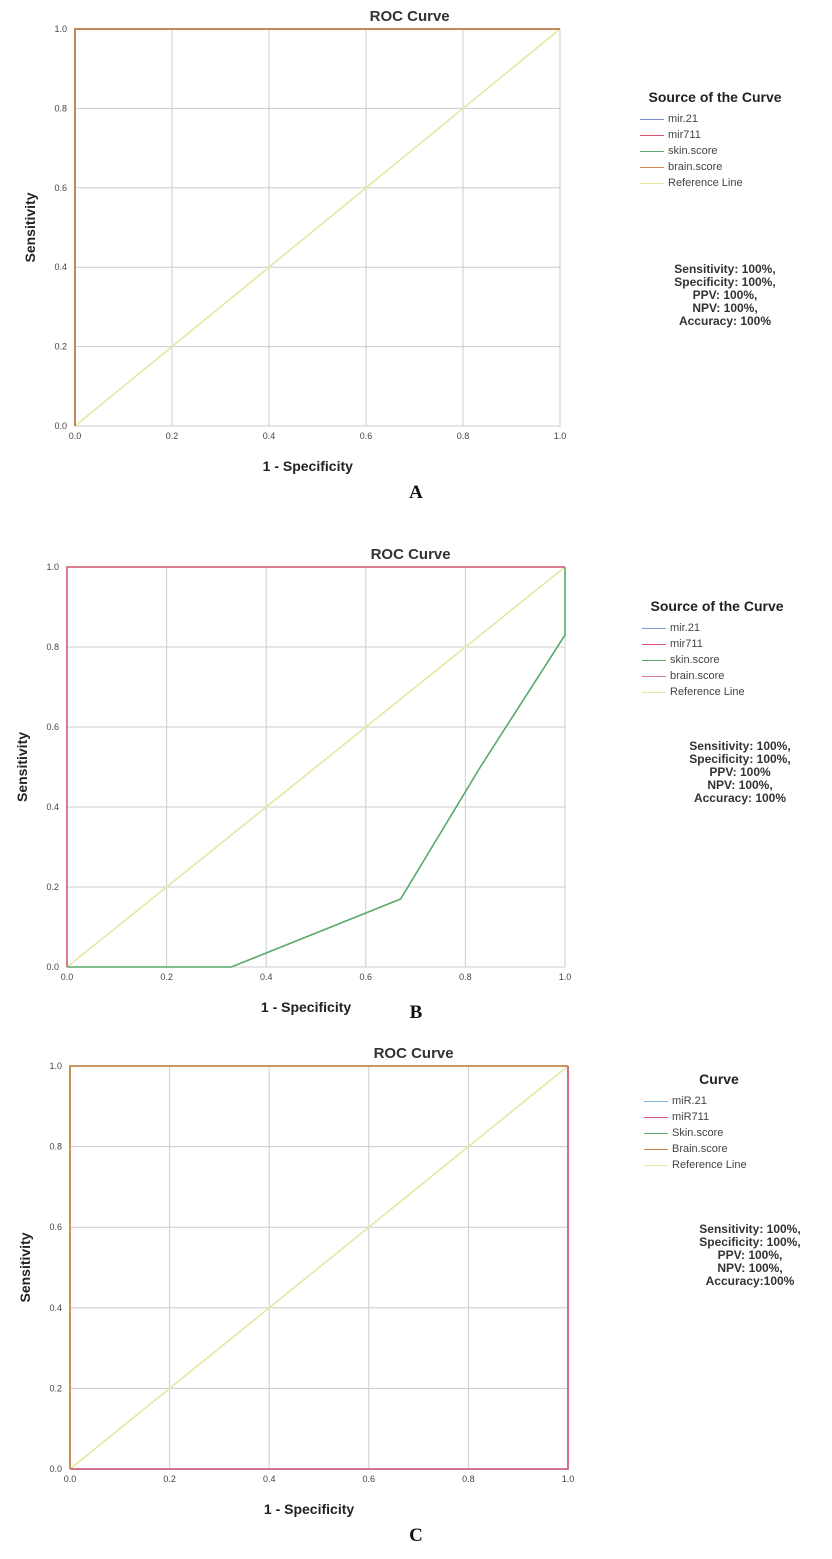 This screenshot has height=1559, width=832. I want to click on series-line-brain-score, so click(317, 227).